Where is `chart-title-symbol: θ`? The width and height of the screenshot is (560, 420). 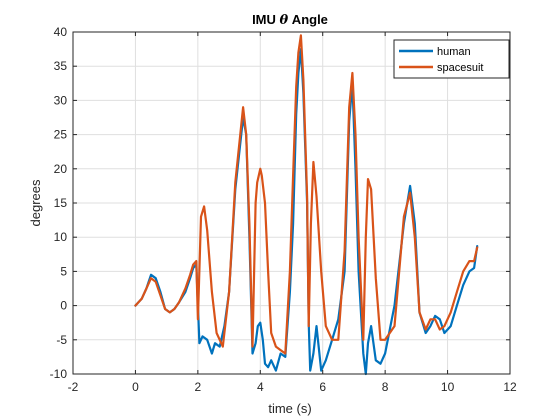
chart-title-symbol: θ is located at coordinates (284, 20).